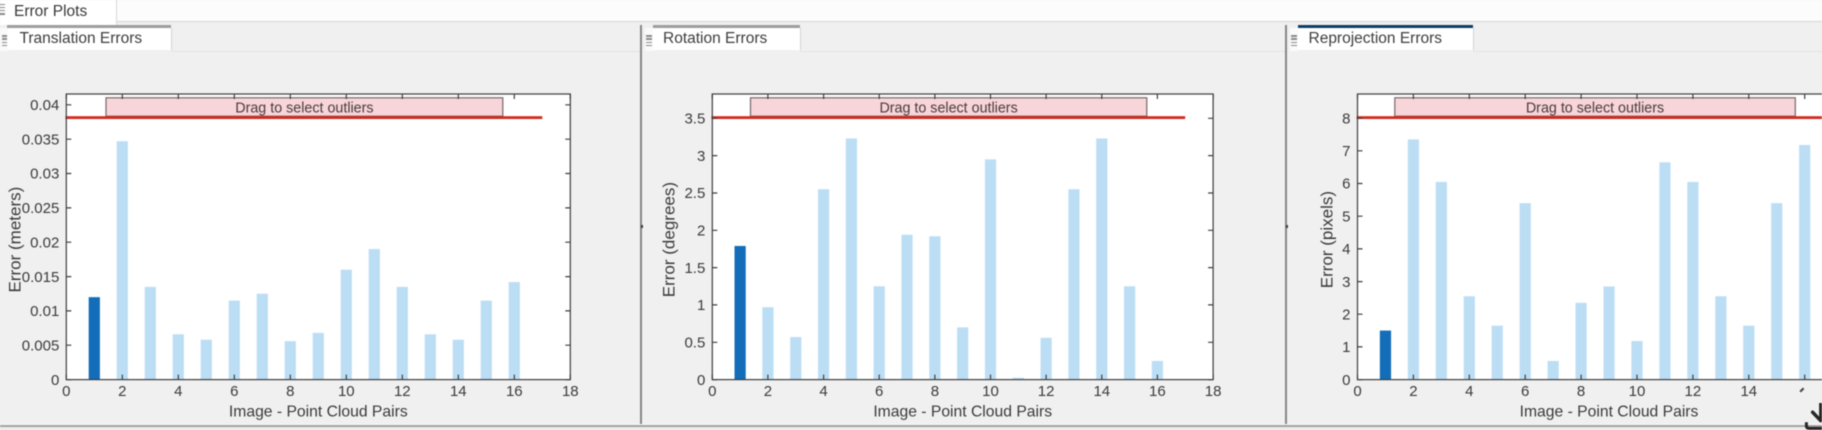 The width and height of the screenshot is (1822, 430). What do you see at coordinates (14, 240) in the screenshot?
I see `svg-text: Error (meters)` at bounding box center [14, 240].